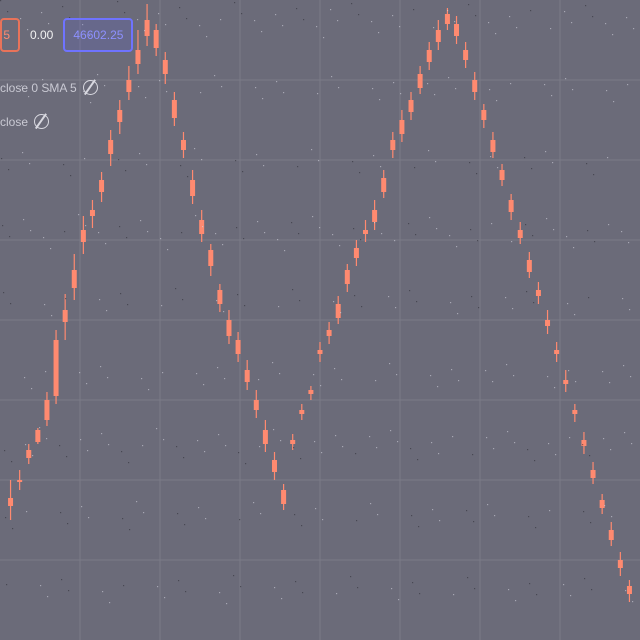 This screenshot has height=640, width=640. I want to click on order-toolbar: 5 0.00 46602.25, so click(67, 35).